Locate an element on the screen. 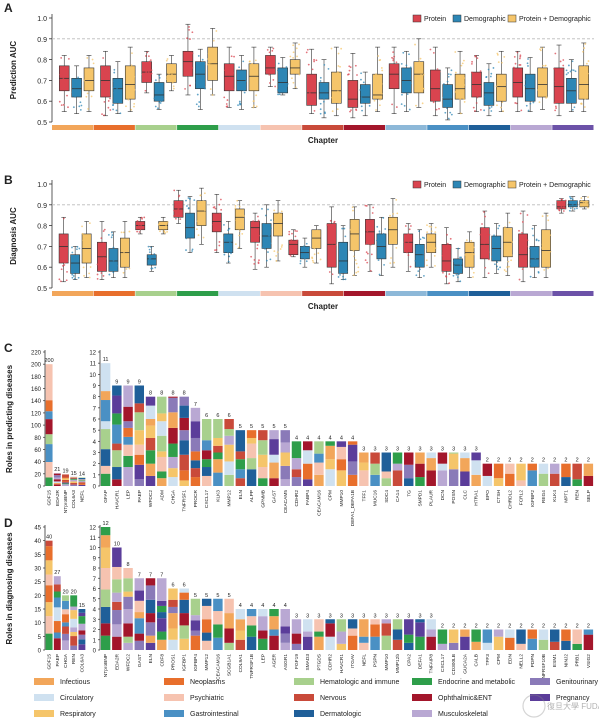 This screenshot has height=728, width=599. legend-label: Psychiatric is located at coordinates (207, 698).